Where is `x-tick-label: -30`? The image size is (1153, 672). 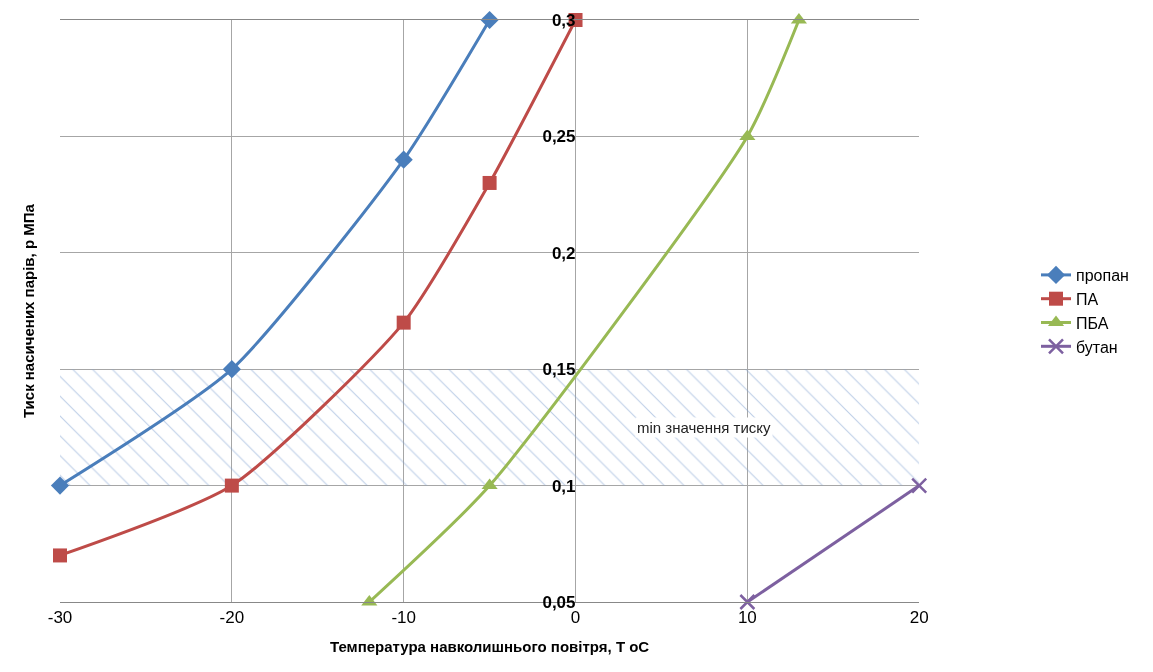
x-tick-label: -30 is located at coordinates (60, 618).